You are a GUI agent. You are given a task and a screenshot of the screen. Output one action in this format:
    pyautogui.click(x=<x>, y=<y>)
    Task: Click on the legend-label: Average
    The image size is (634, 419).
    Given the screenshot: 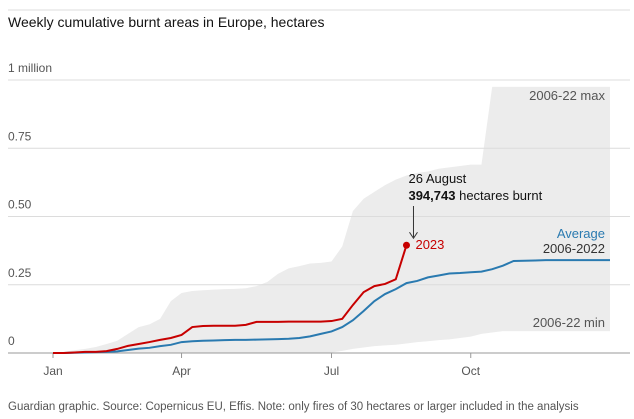 What is the action you would take?
    pyautogui.click(x=581, y=233)
    